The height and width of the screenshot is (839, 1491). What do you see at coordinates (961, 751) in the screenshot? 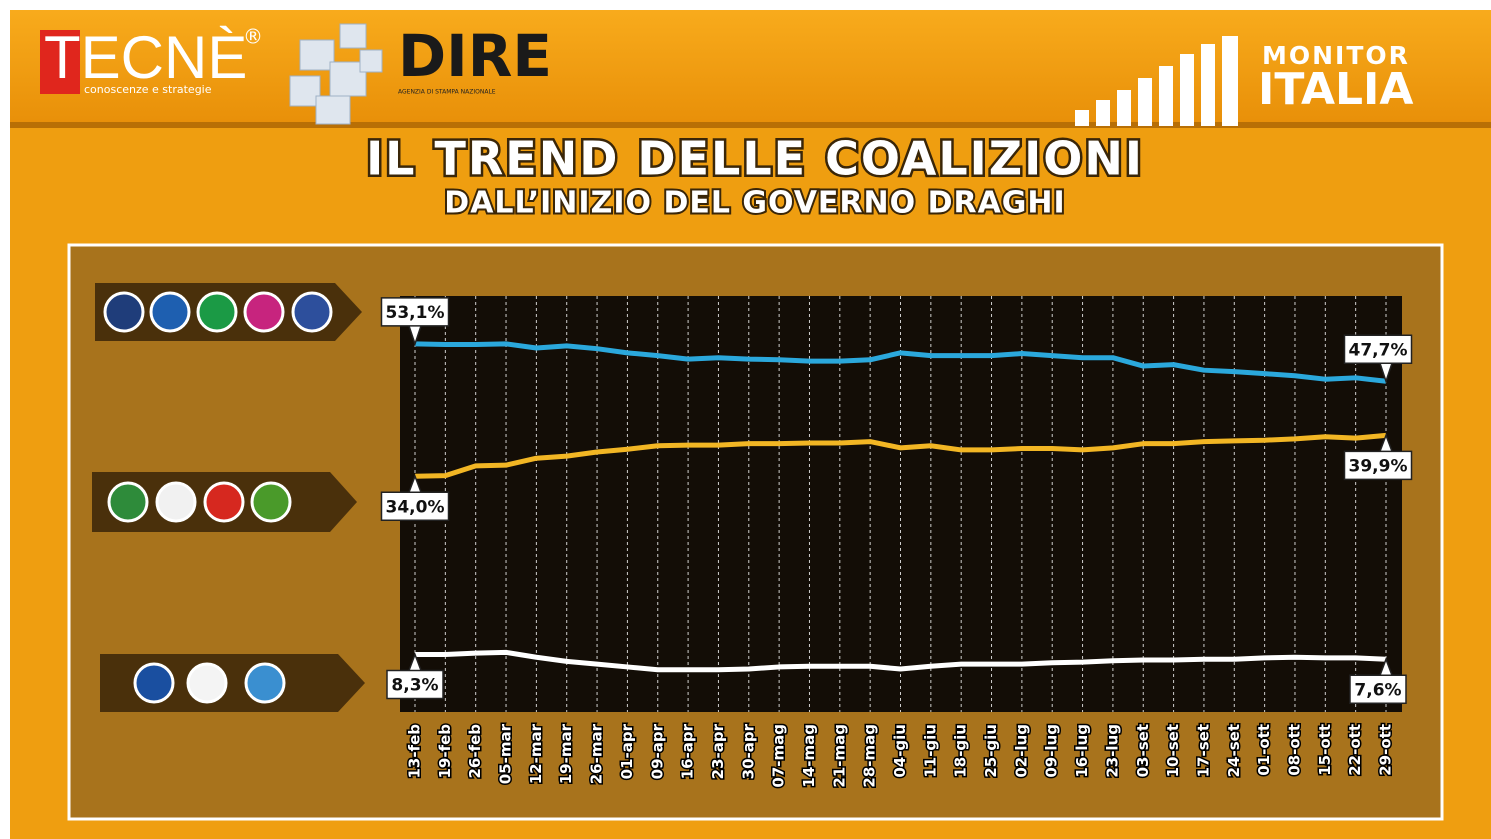
I see `x-tick-label: 18-giu` at bounding box center [961, 751].